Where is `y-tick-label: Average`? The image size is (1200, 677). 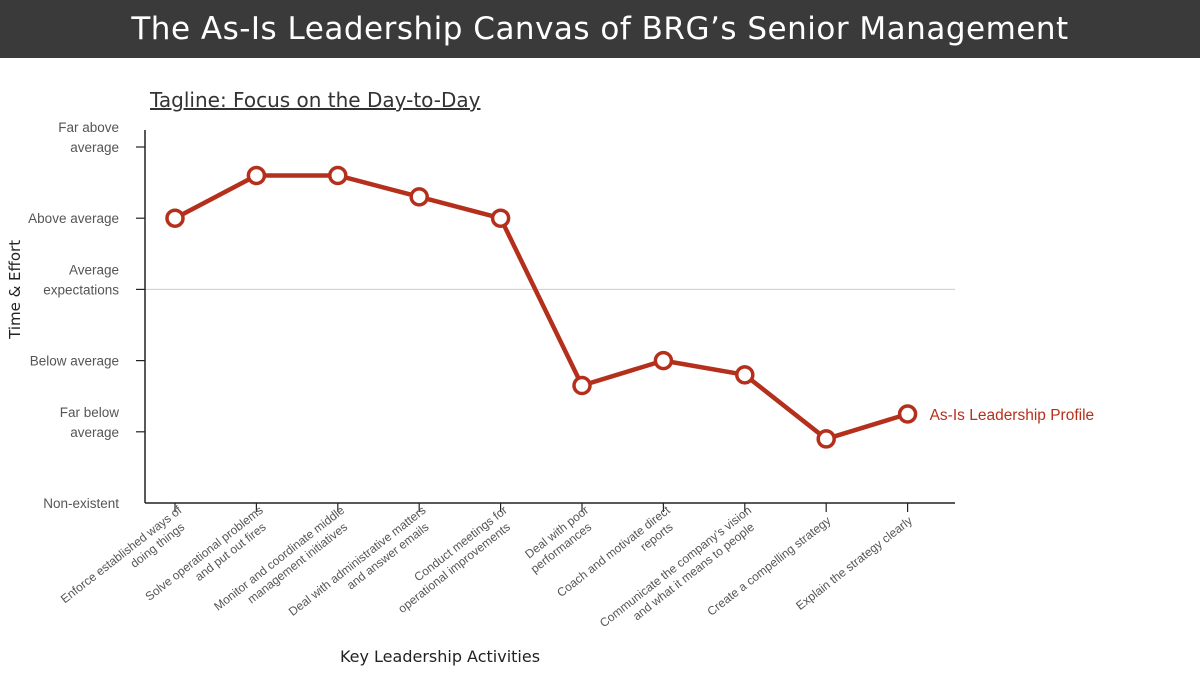
y-tick-label: Average is located at coordinates (94, 269).